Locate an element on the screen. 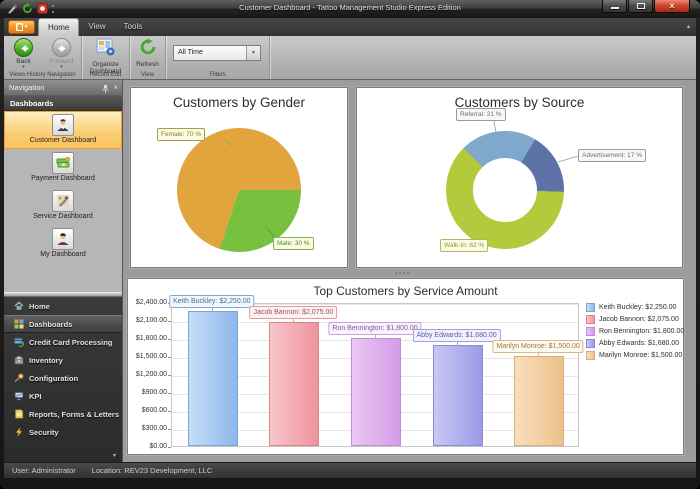  collapse-ribbon-icon: ▴ is located at coordinates (688, 27).